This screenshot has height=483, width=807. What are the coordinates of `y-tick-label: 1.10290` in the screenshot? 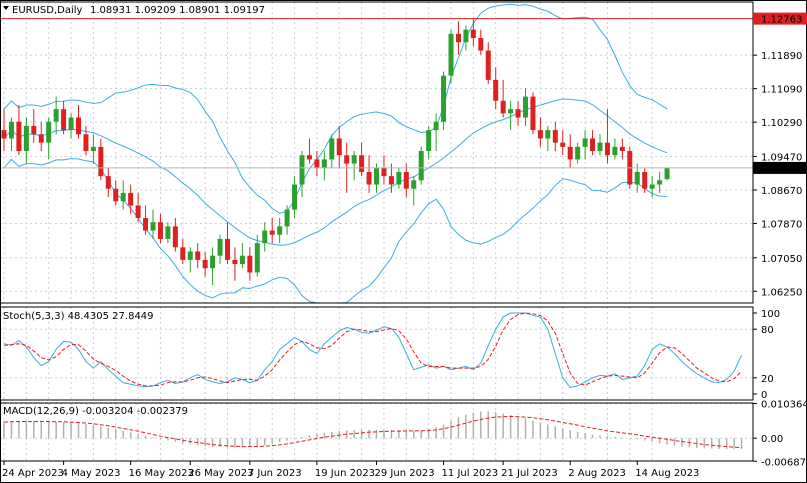 It's located at (781, 123).